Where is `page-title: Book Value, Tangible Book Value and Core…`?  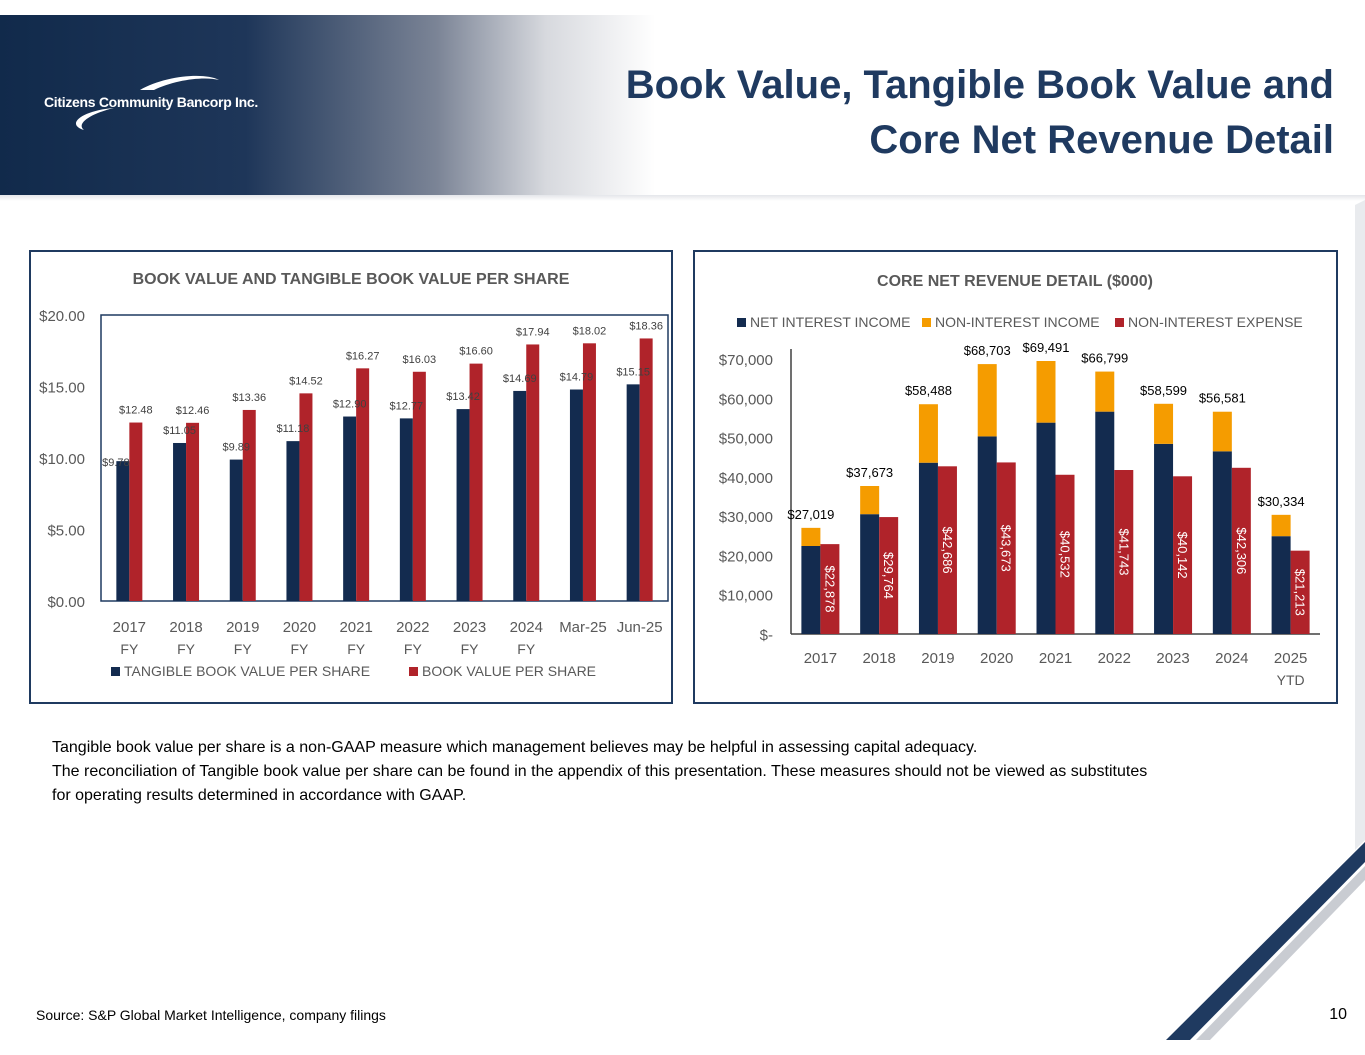
page-title: Book Value, Tangible Book Value and Core… is located at coordinates (980, 113).